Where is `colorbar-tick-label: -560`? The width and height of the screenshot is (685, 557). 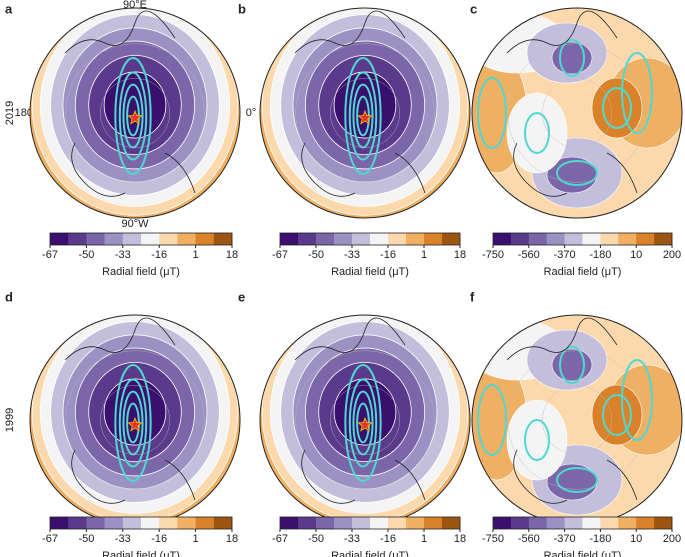
colorbar-tick-label: -560 is located at coordinates (529, 539).